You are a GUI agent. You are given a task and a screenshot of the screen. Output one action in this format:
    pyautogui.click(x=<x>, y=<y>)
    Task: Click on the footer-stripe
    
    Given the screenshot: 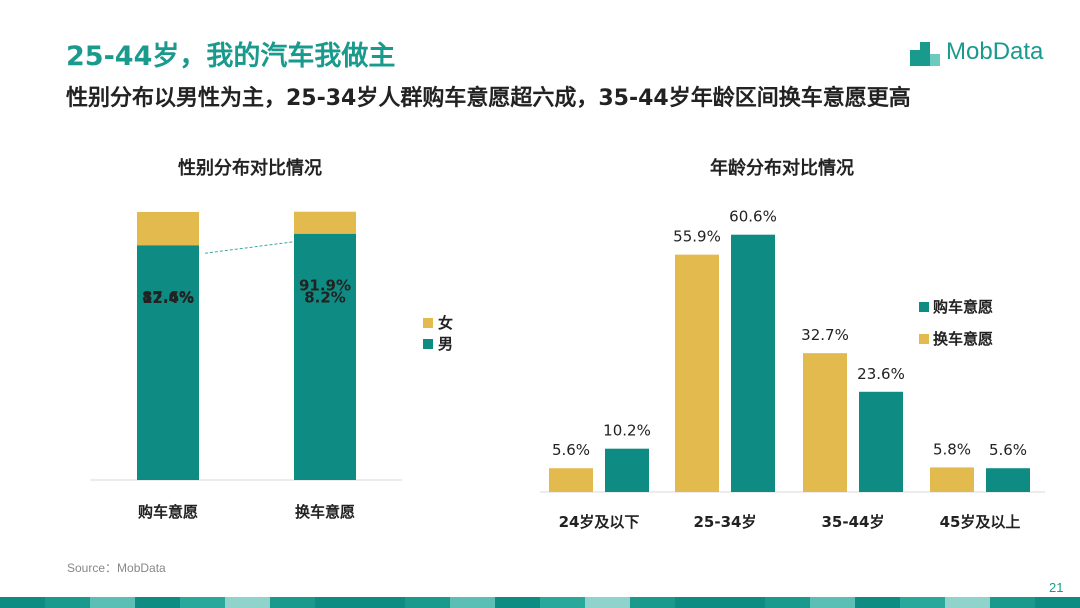 What is the action you would take?
    pyautogui.click(x=540, y=602)
    